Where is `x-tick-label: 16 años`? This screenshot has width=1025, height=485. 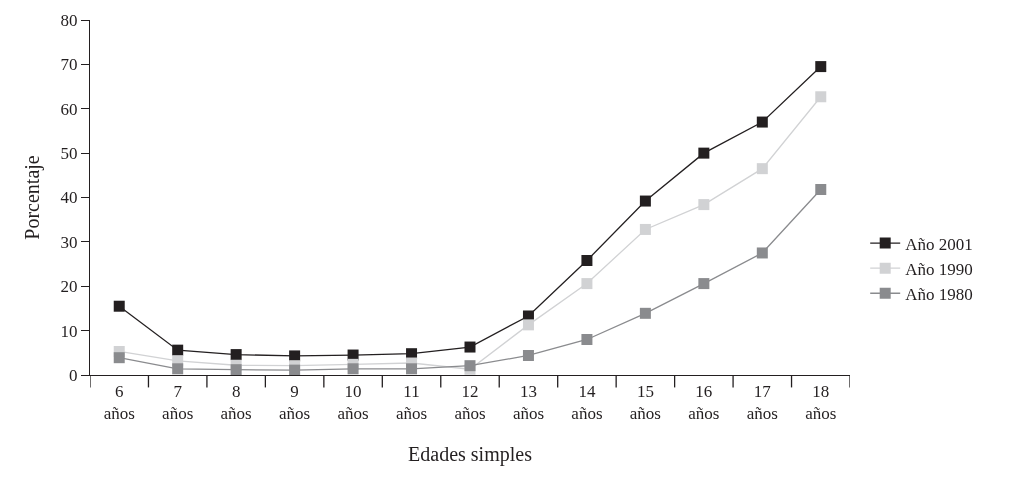
x-tick-label: 16 años is located at coordinates (704, 402).